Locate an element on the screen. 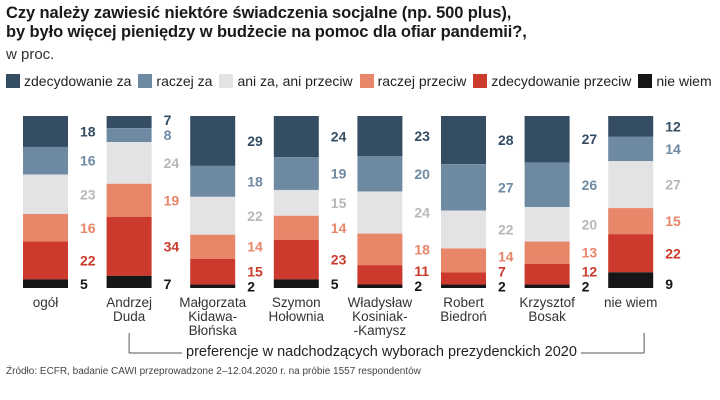 This screenshot has height=400, width=720. legend-item-4: zdecydowanie przeciw is located at coordinates (552, 81).